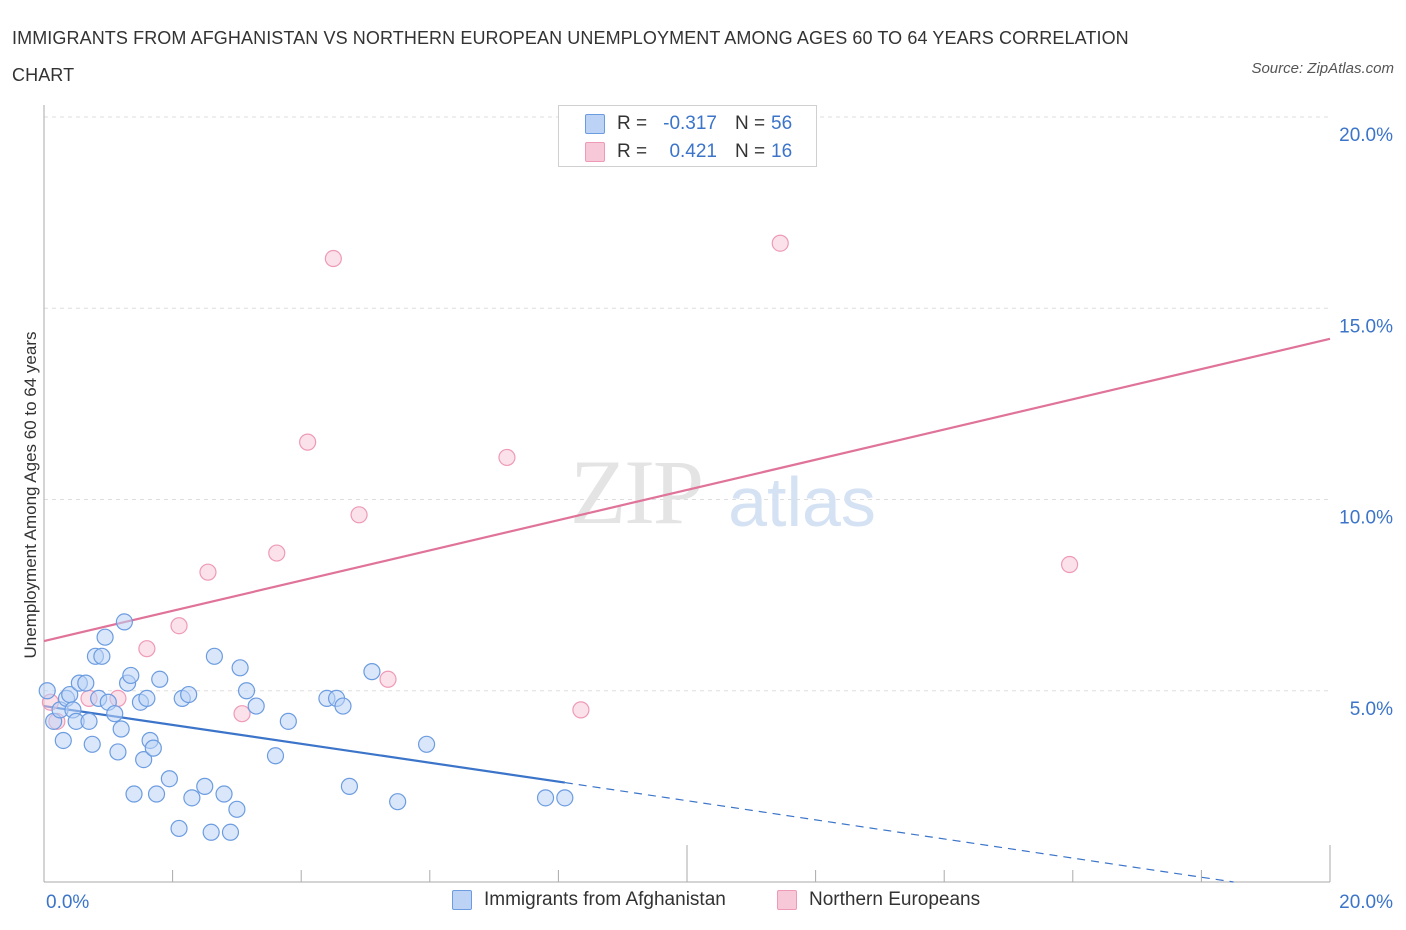 This screenshot has width=1406, height=930. I want to click on series-legend-label: Immigrants from Afghanistan, so click(605, 899).